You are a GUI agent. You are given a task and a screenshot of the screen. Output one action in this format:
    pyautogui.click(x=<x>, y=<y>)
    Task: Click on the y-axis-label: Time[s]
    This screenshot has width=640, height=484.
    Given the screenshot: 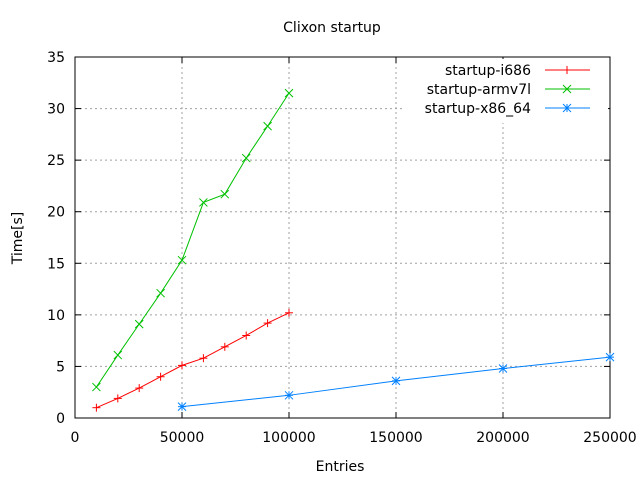 What is the action you would take?
    pyautogui.click(x=18, y=238)
    